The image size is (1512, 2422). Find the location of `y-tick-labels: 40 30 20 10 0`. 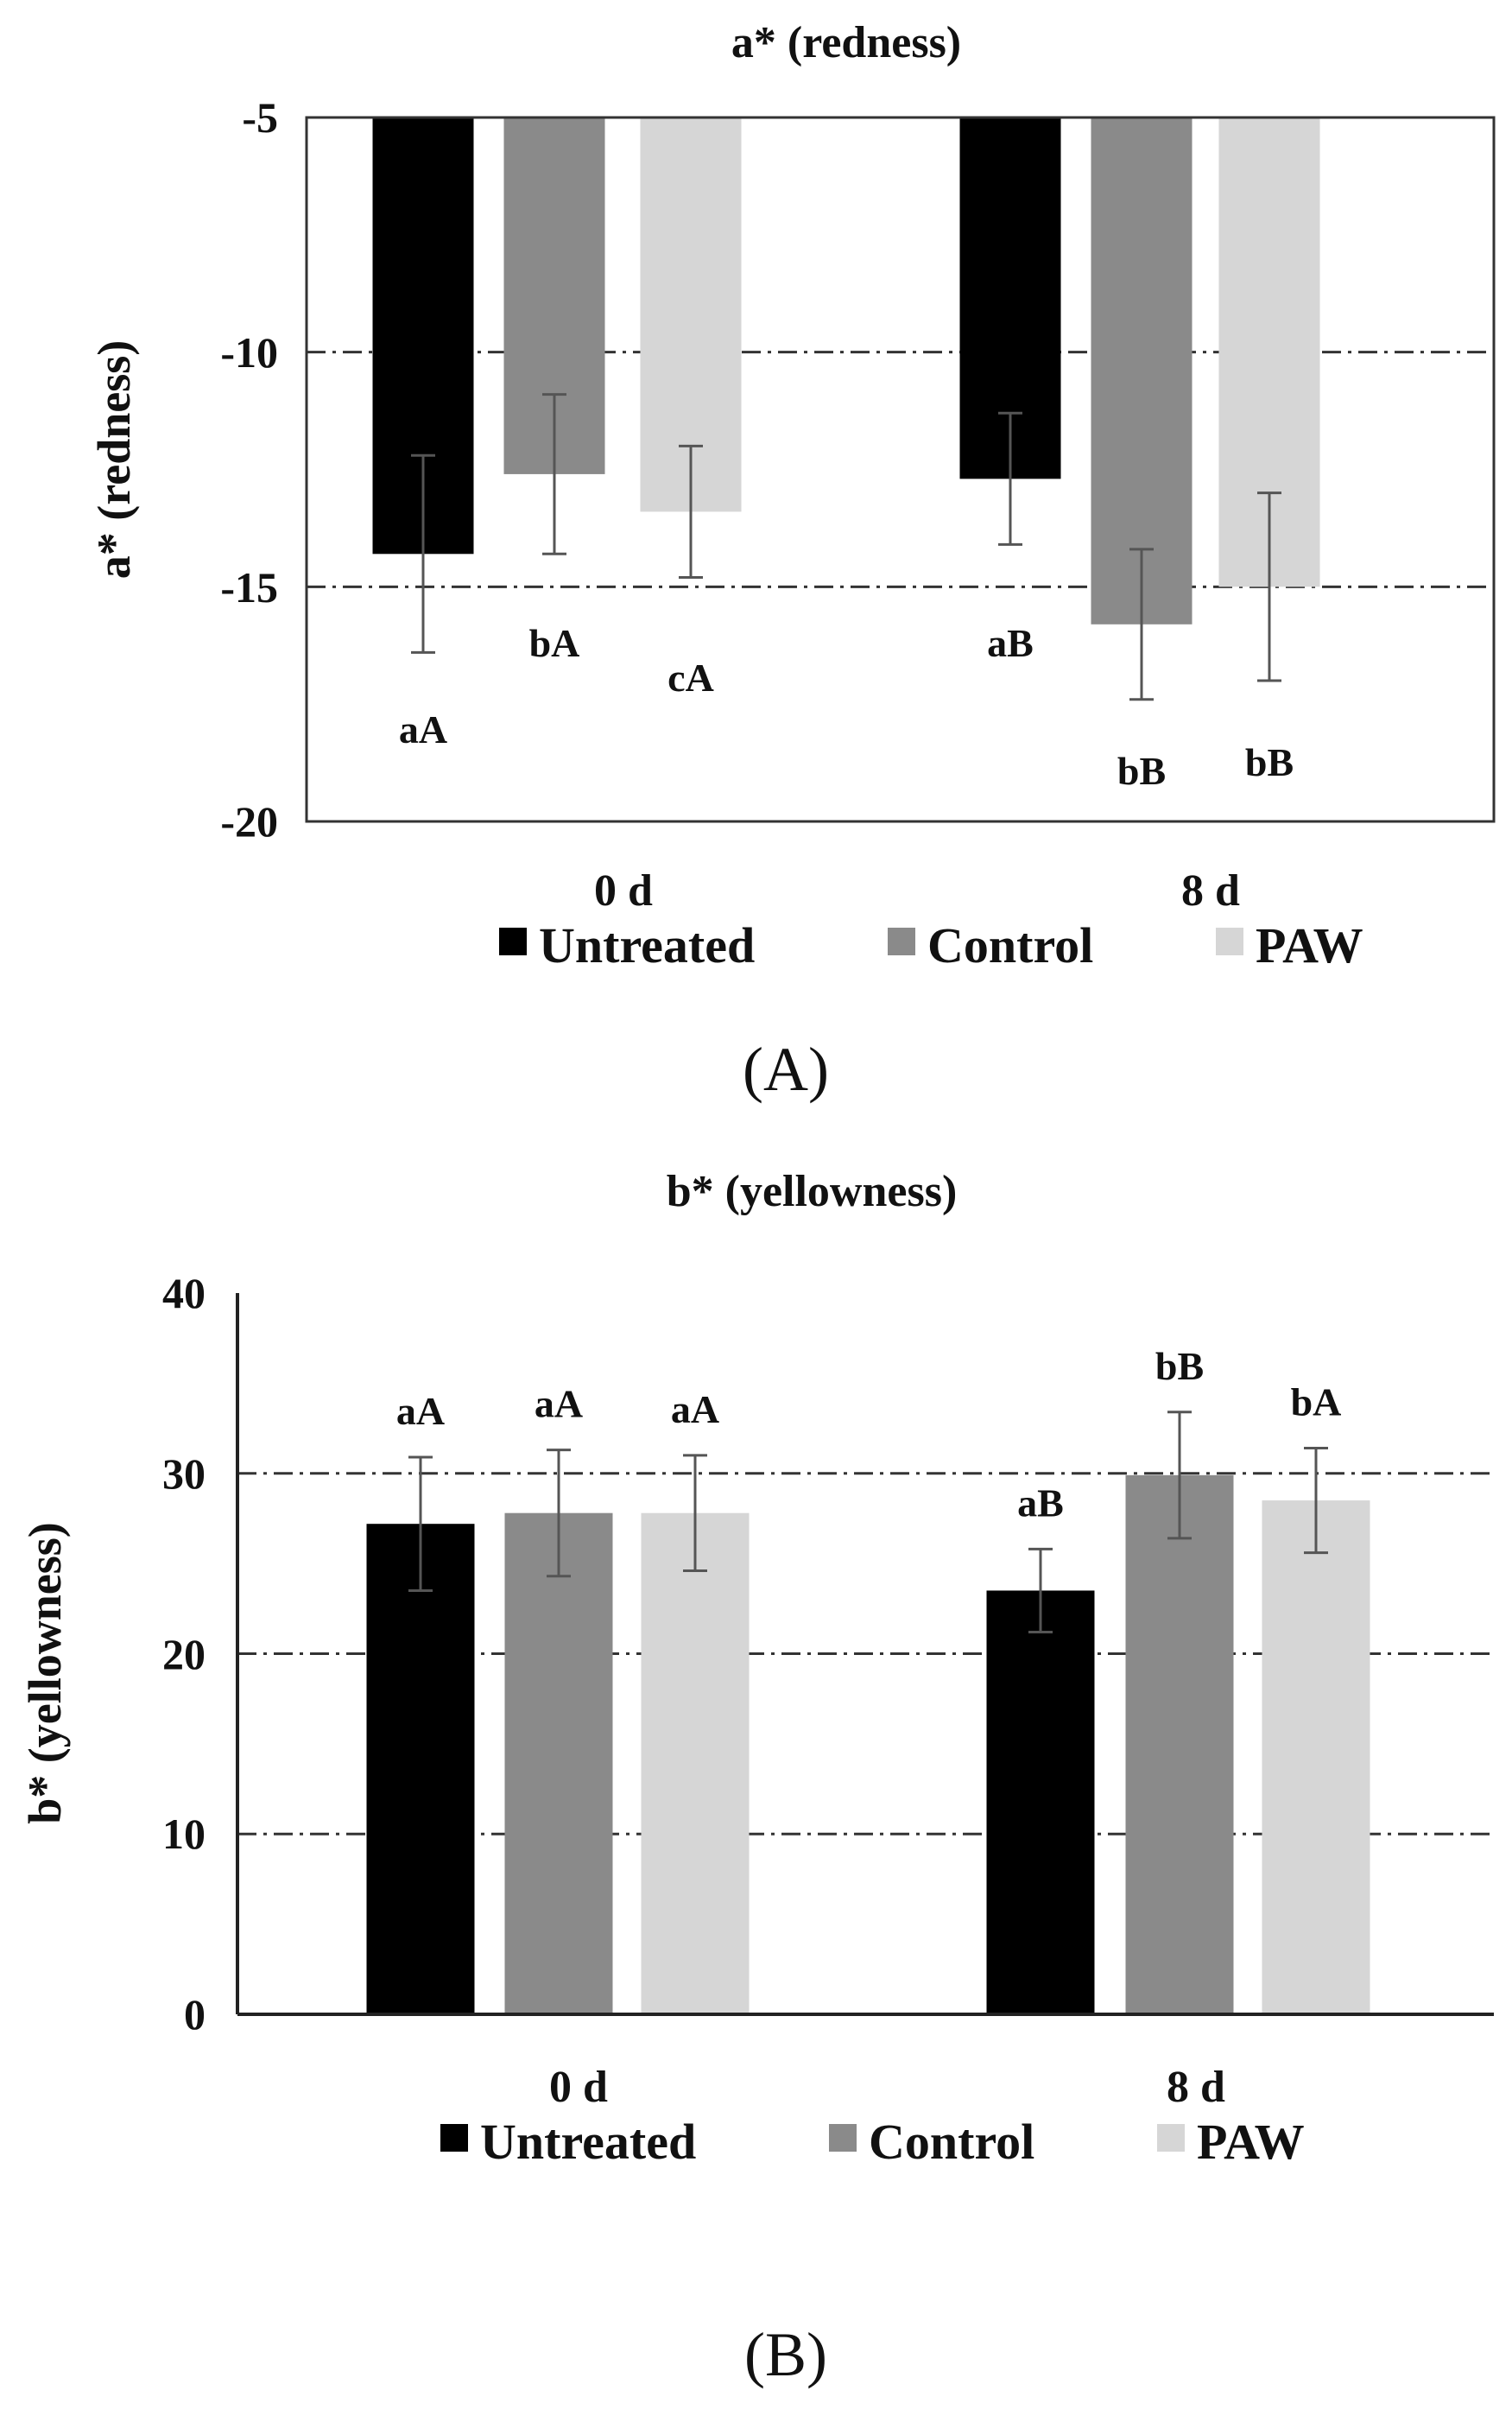

y-tick-labels: 40 30 20 10 0 is located at coordinates (184, 1653).